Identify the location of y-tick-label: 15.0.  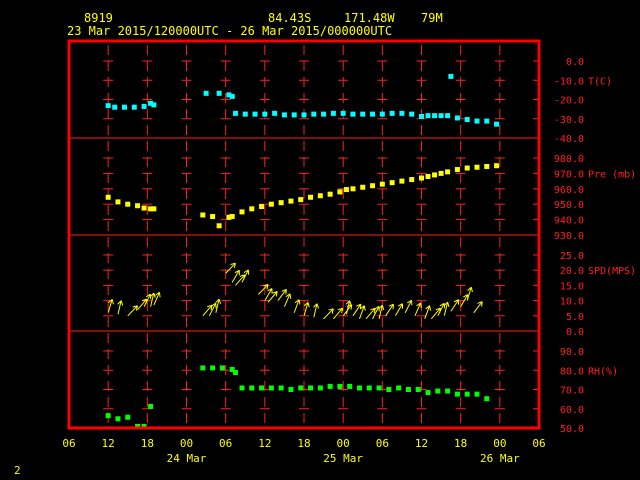
(572, 286).